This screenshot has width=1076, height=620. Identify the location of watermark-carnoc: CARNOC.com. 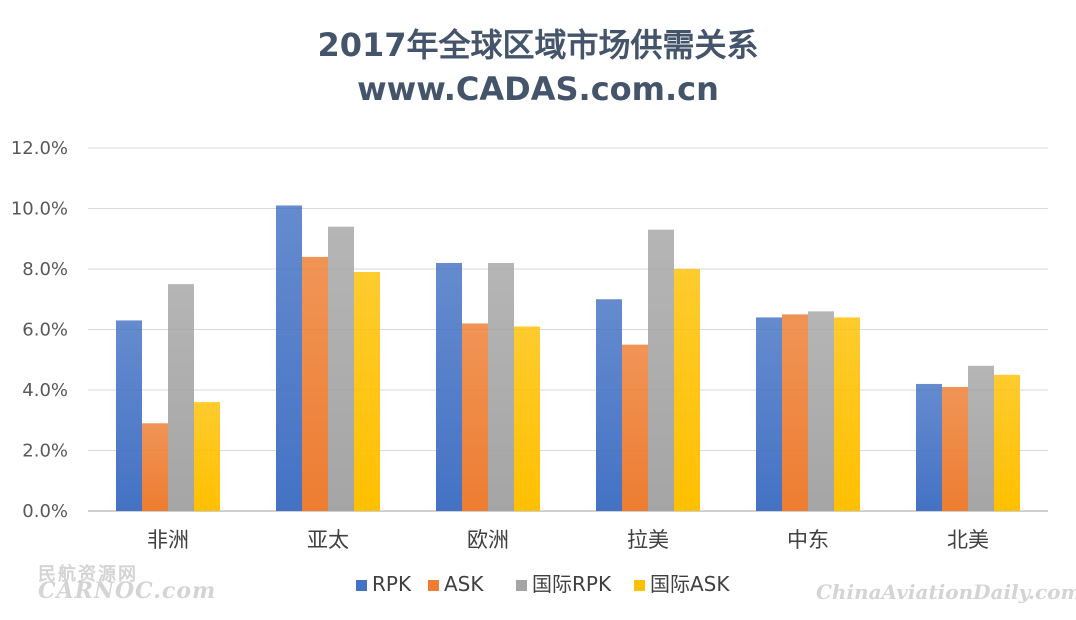
(127, 591).